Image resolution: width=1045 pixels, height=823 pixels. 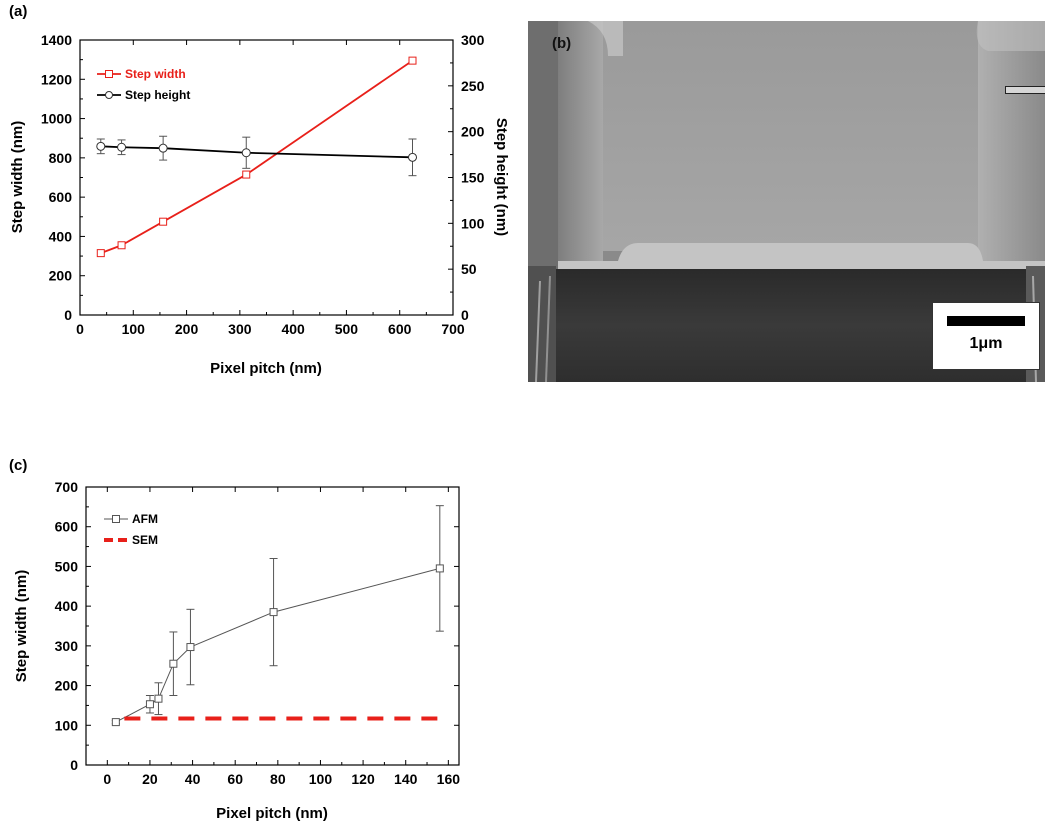 I want to click on panel-a-label: (a), so click(x=18, y=11).